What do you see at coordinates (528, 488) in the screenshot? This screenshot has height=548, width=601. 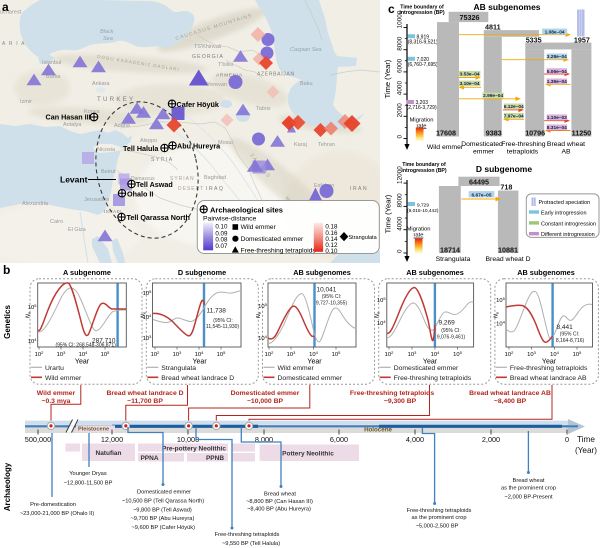 I see `svg-text: as the prominent crop` at bounding box center [528, 488].